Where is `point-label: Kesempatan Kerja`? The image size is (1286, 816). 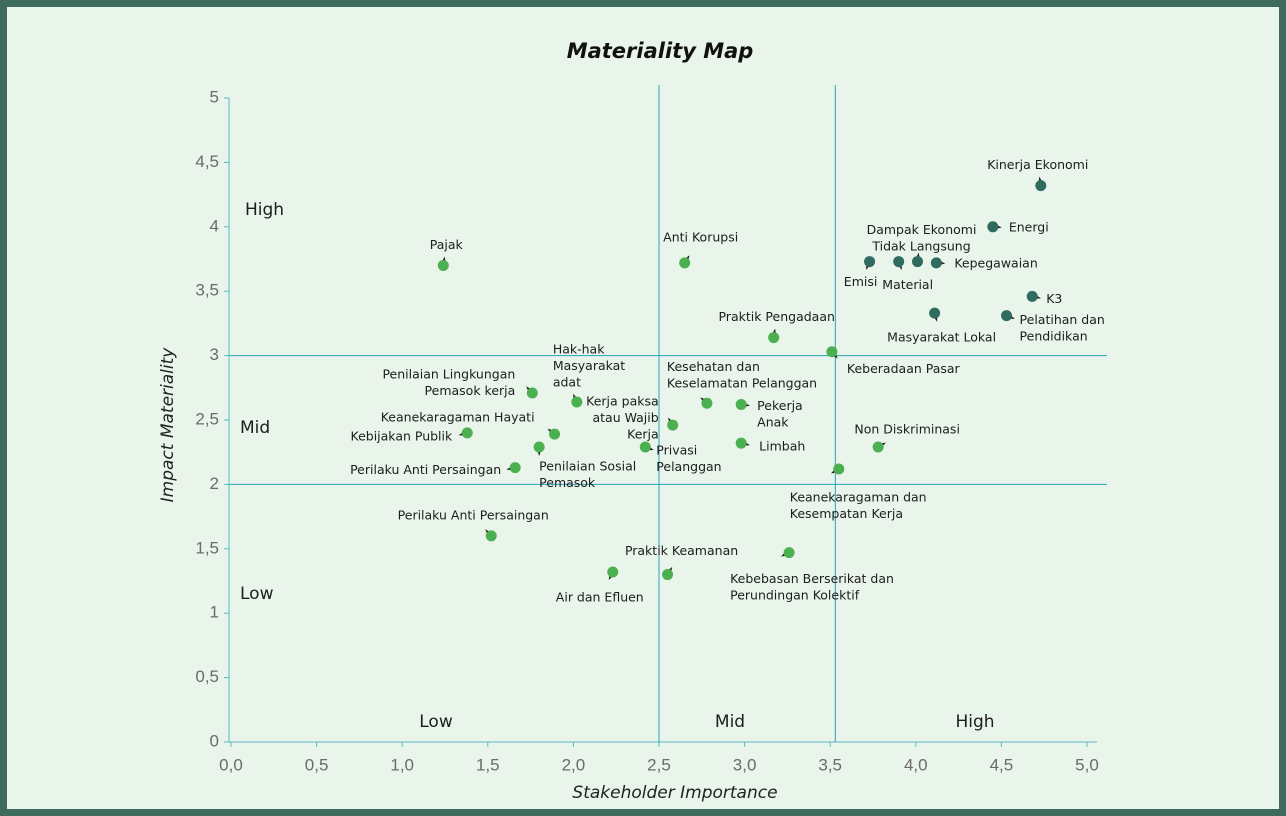 point-label: Kesempatan Kerja is located at coordinates (846, 513).